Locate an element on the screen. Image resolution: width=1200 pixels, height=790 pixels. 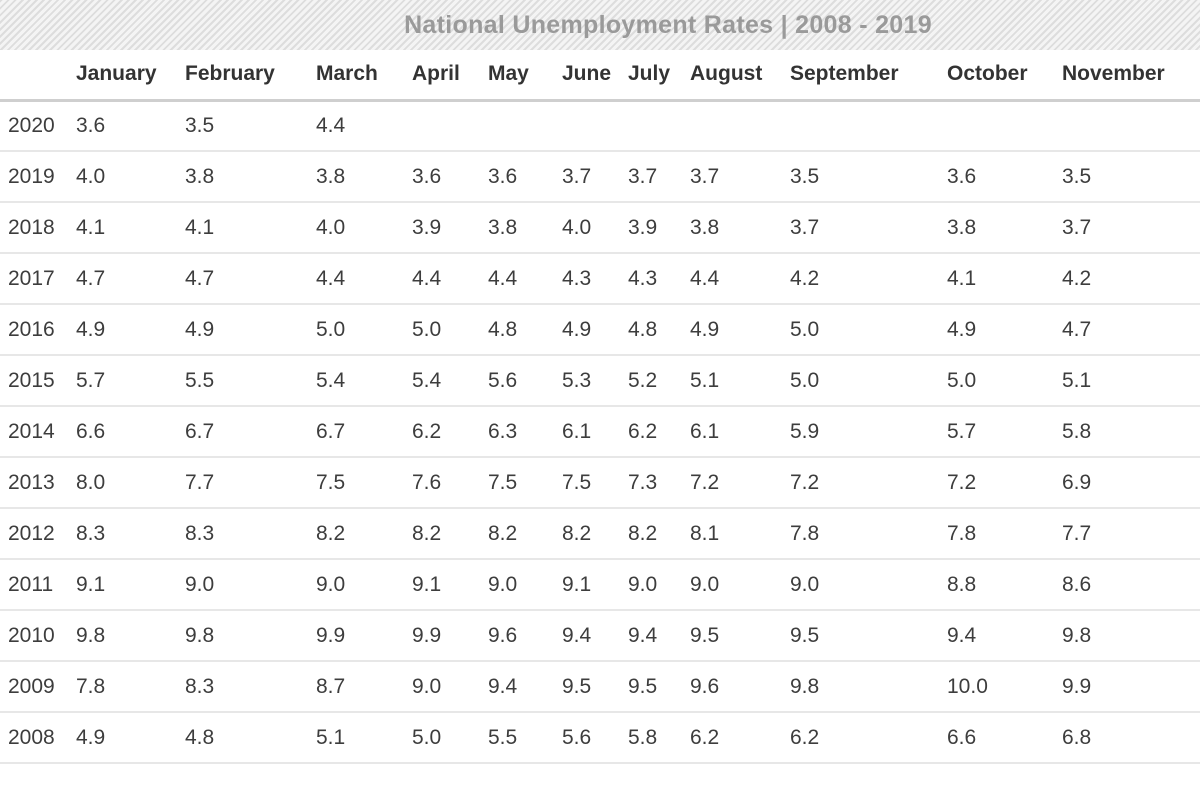
rate-cell: 5.8 is located at coordinates (659, 738).